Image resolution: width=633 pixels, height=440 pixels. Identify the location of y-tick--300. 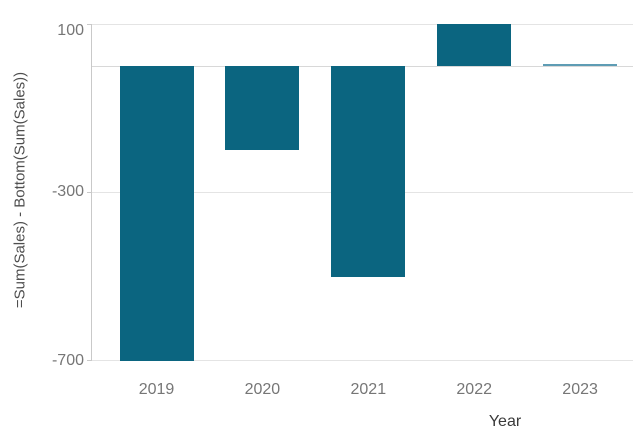
(89, 192).